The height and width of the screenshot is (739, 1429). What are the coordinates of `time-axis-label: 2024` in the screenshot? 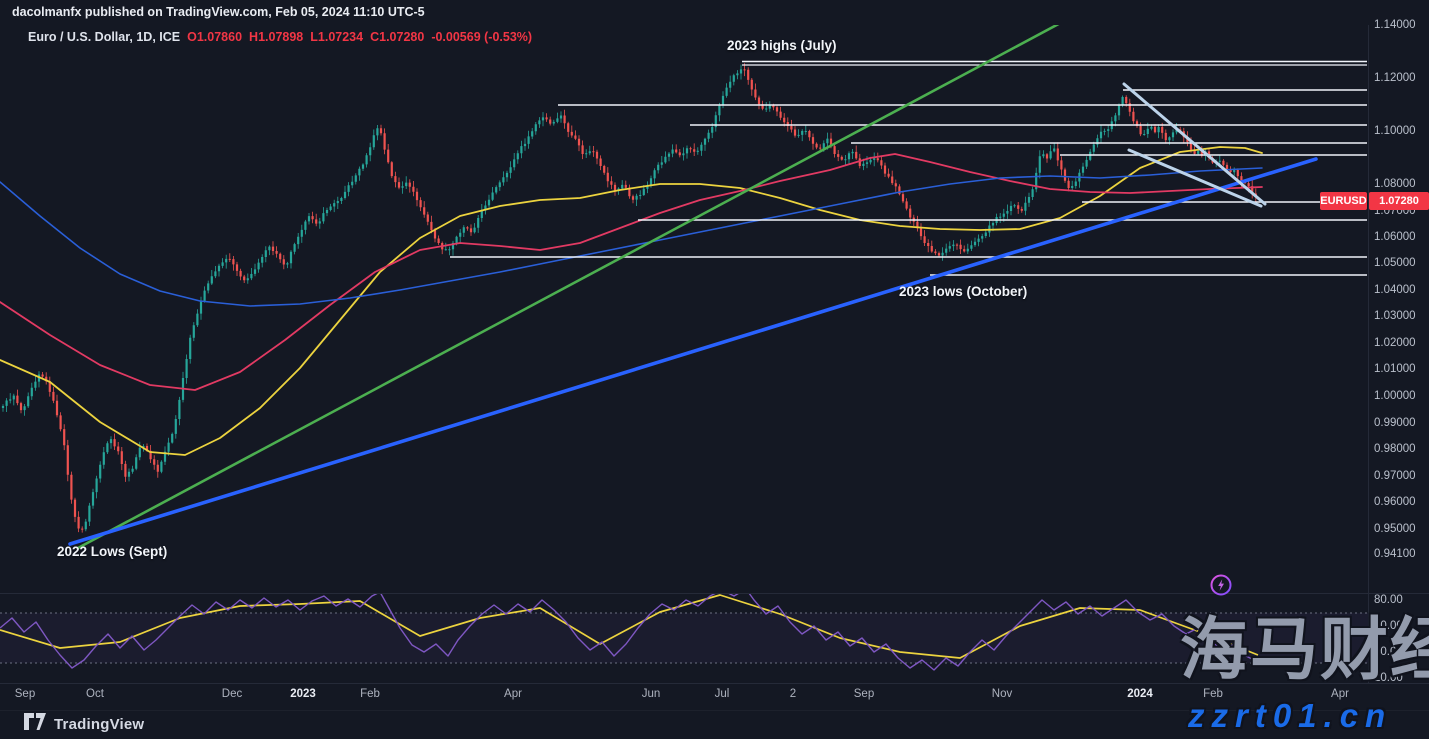 It's located at (1140, 694).